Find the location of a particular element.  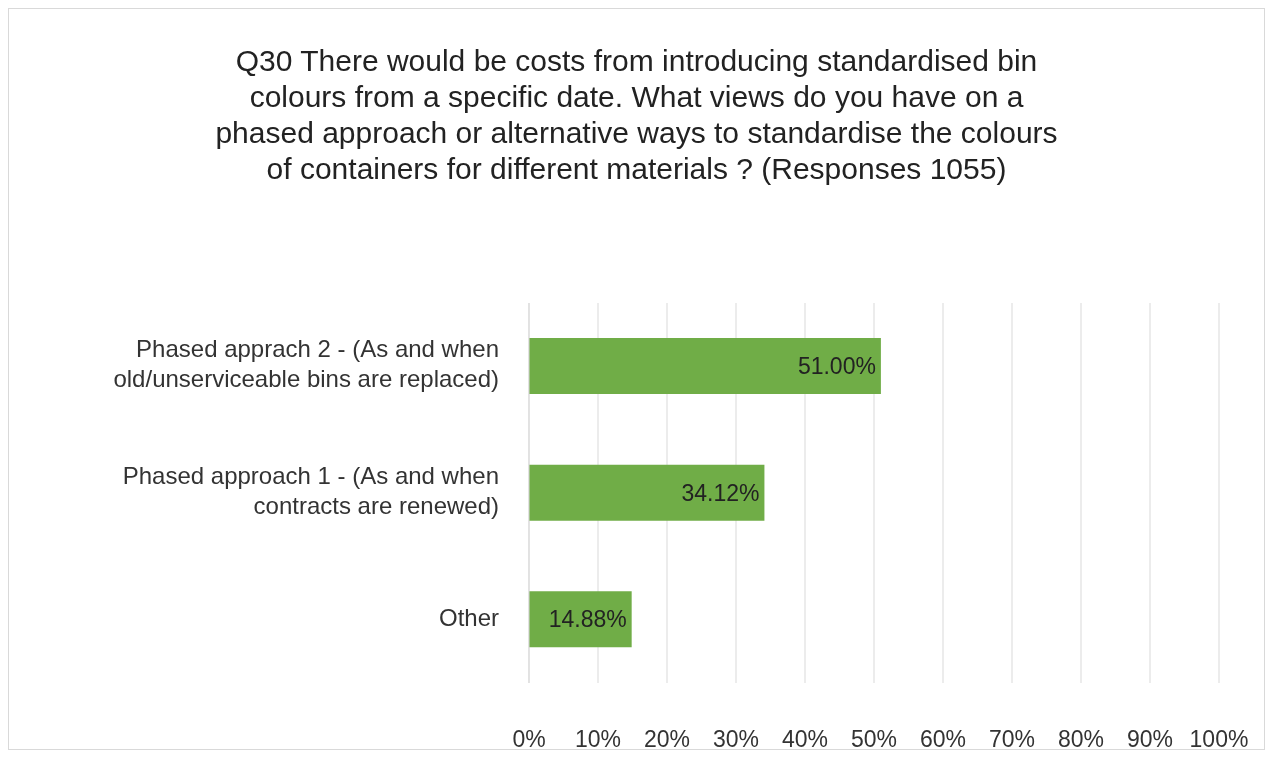

x-tick-label: 20% is located at coordinates (667, 739).